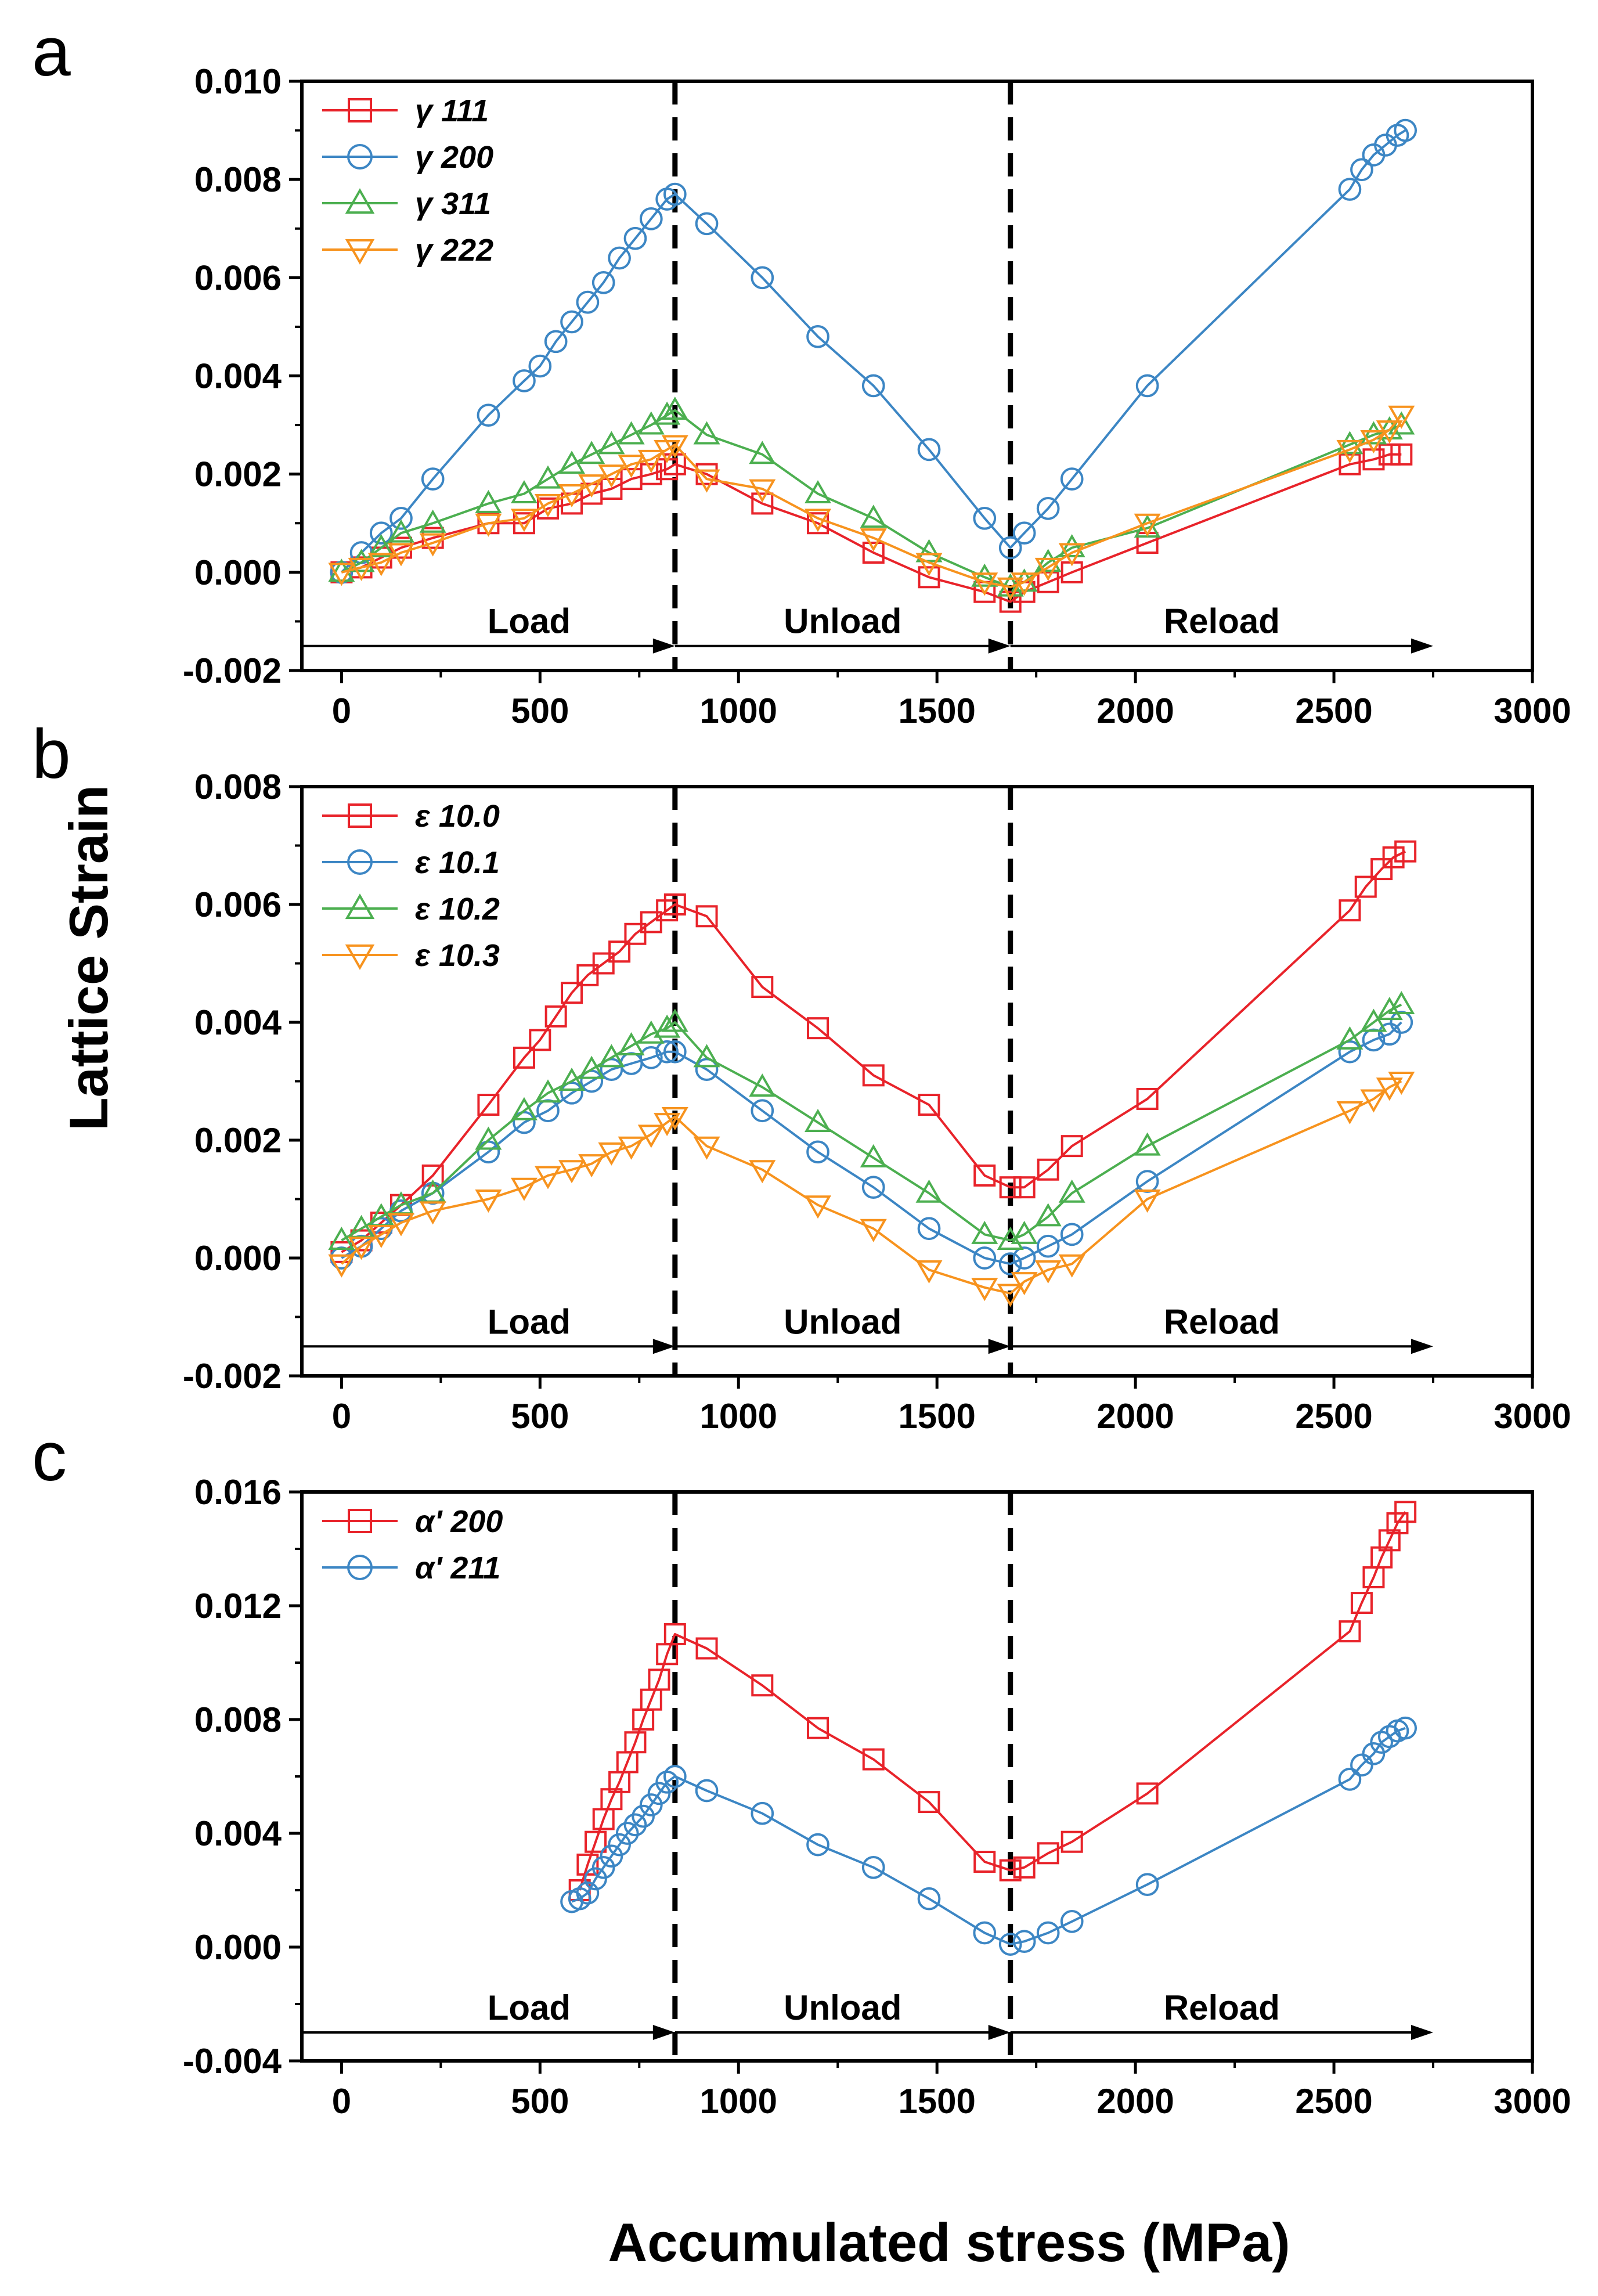 The image size is (1598, 2296). Describe the element at coordinates (1222, 2007) in the screenshot. I see `phase-label-reload: Reload` at that location.